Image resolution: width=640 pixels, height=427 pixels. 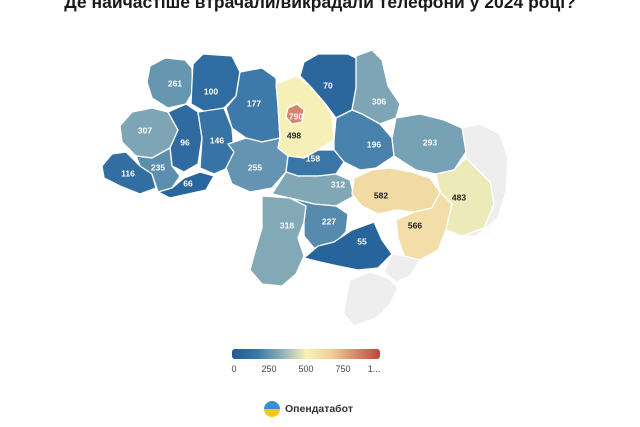 What do you see at coordinates (175, 83) in the screenshot?
I see `region-label-volyn: 261` at bounding box center [175, 83].